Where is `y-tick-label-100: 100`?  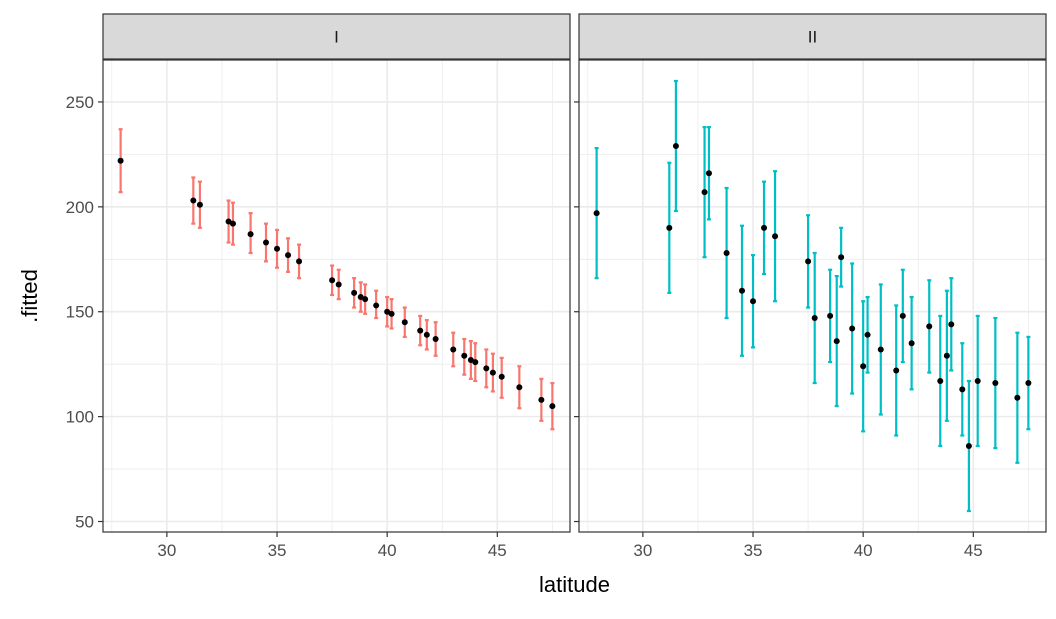 y-tick-label-100: 100 is located at coordinates (80, 417).